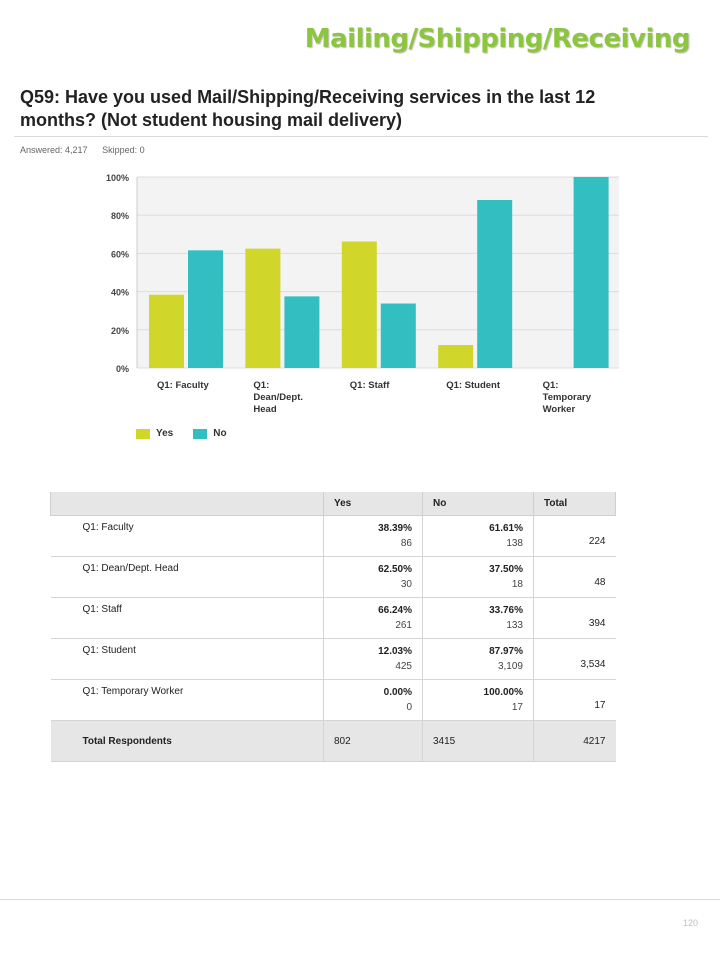  Describe the element at coordinates (360, 899) in the screenshot. I see `footer-divider` at that location.